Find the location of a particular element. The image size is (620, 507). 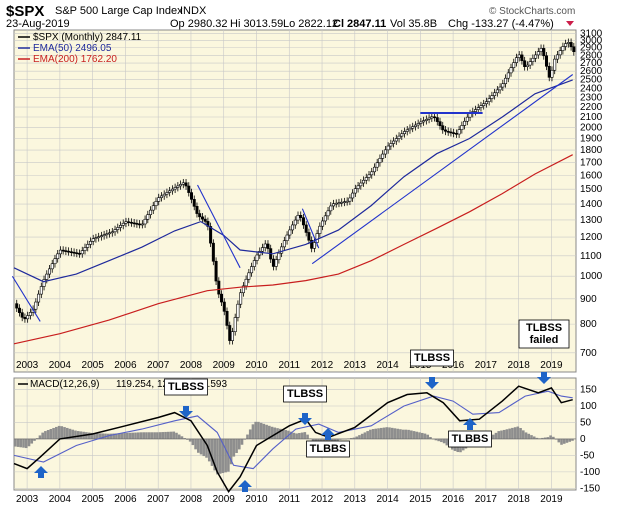

price-tick-label-15: 2200 is located at coordinates (591, 107).